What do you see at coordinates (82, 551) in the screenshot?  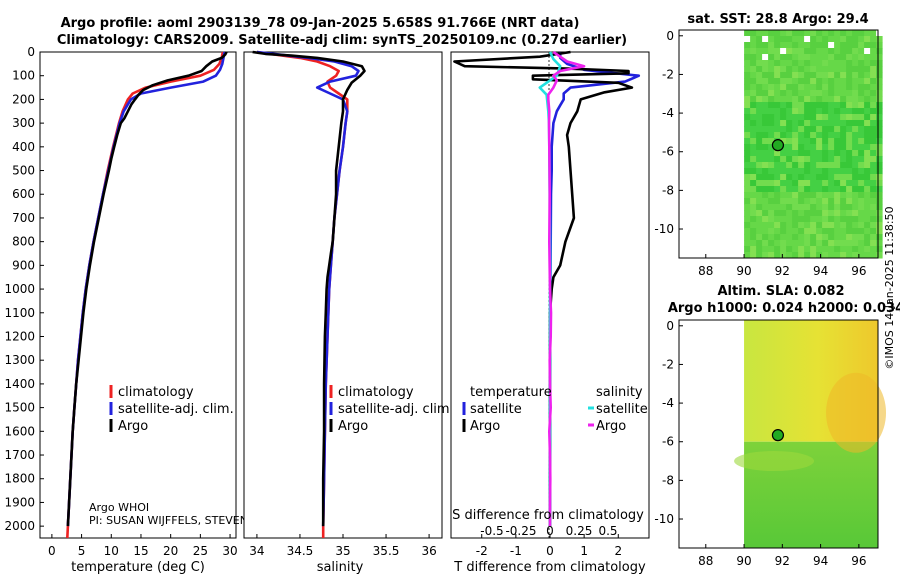 I see `x-tick-label: 5` at bounding box center [82, 551].